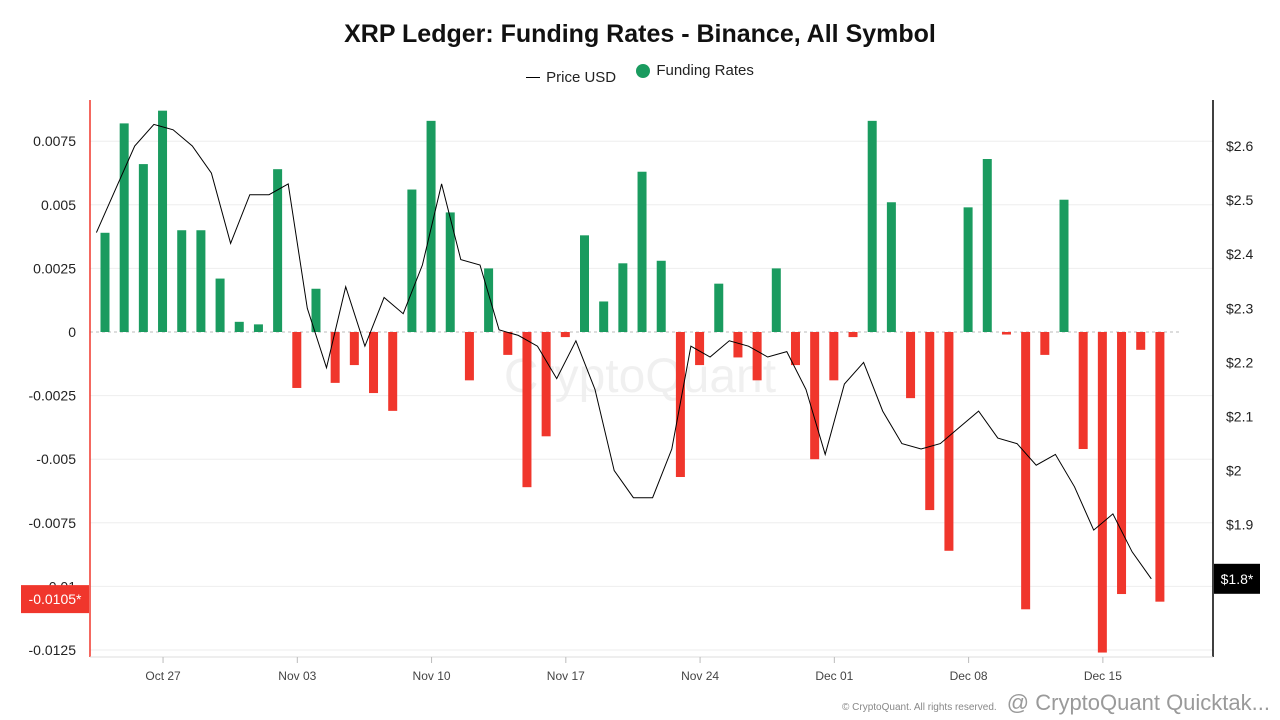 The height and width of the screenshot is (720, 1280). I want to click on left-tick-label: -0.0125, so click(53, 650).